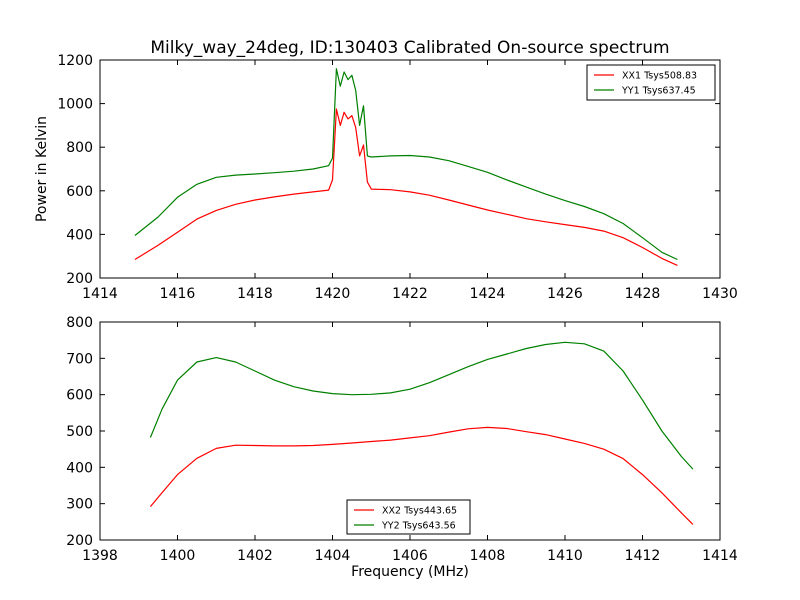 This screenshot has width=800, height=600. I want to click on top-legend-label-2: YY1 Tsys637.45, so click(658, 91).